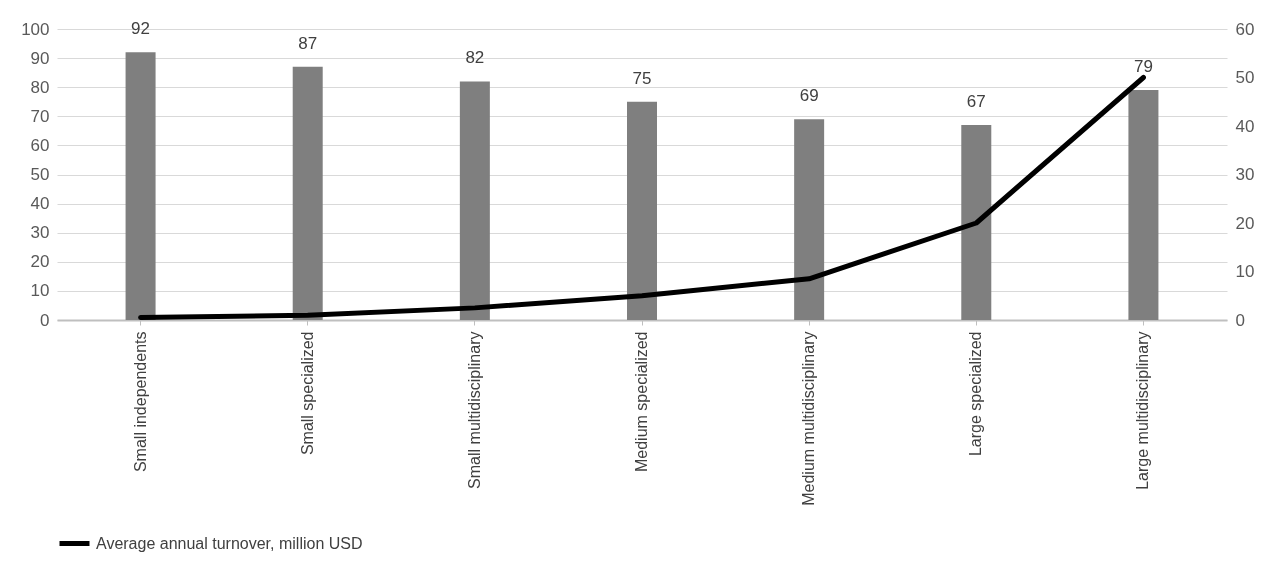 This screenshot has height=574, width=1274. I want to click on data-label: 92, so click(141, 29).